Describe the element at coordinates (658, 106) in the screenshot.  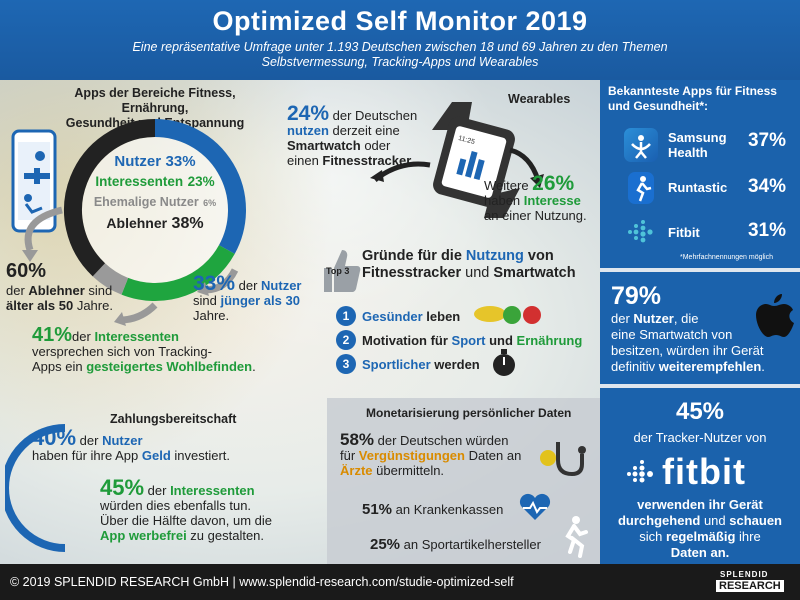
I see `top-apps-heading-line-2: und Gesundheit*:` at that location.